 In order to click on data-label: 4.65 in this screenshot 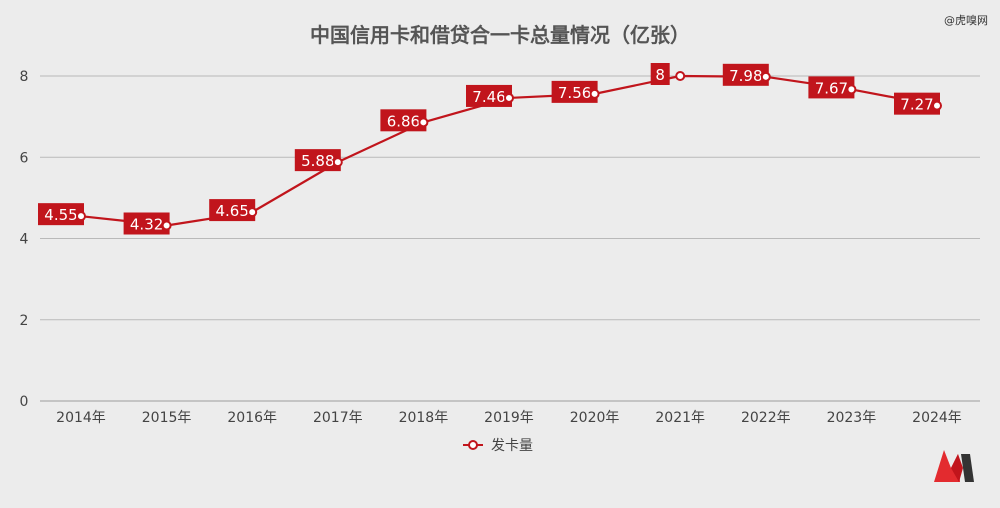, I will do `click(231, 211)`.